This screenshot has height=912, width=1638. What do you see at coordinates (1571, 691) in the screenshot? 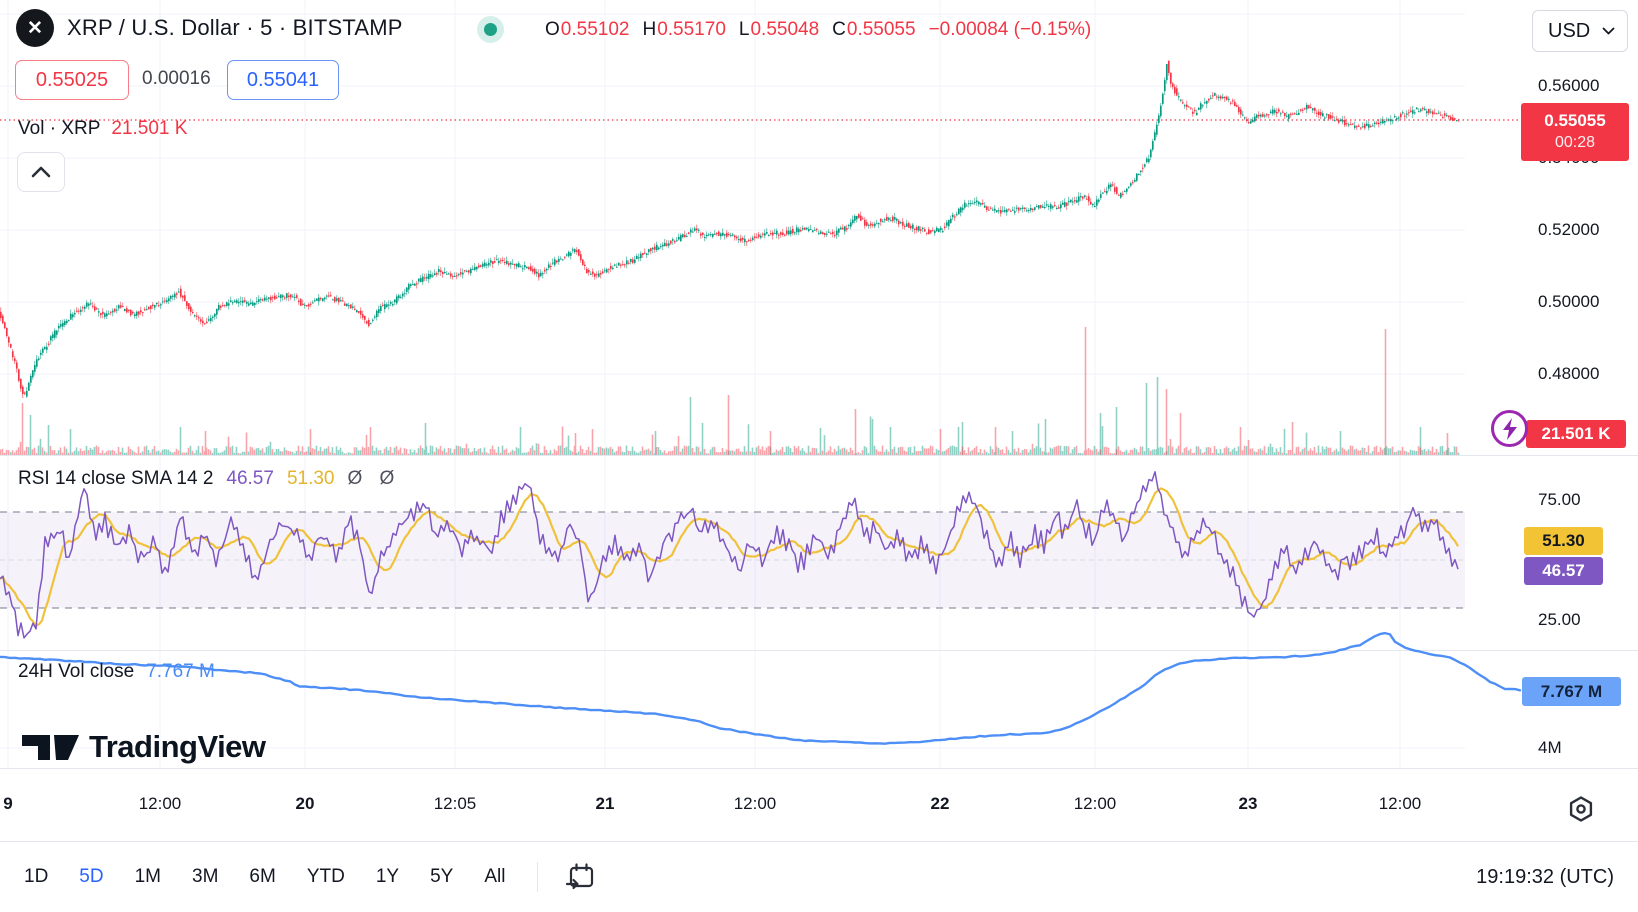
I see `vol24h-badge: 7.767 M` at bounding box center [1571, 691].